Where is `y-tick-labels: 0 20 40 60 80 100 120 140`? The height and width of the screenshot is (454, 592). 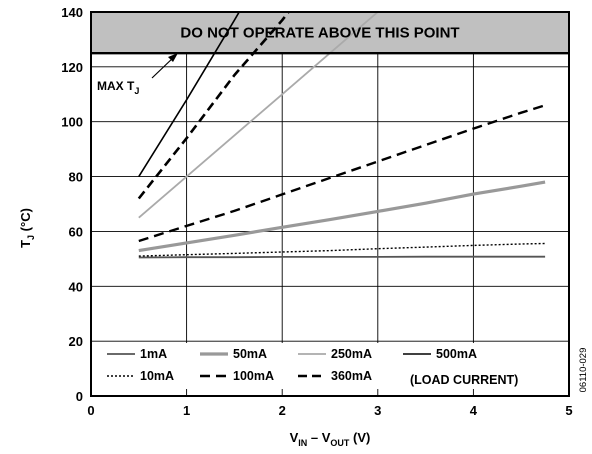
y-tick-labels: 0 20 40 60 80 100 120 140 is located at coordinates (72, 204).